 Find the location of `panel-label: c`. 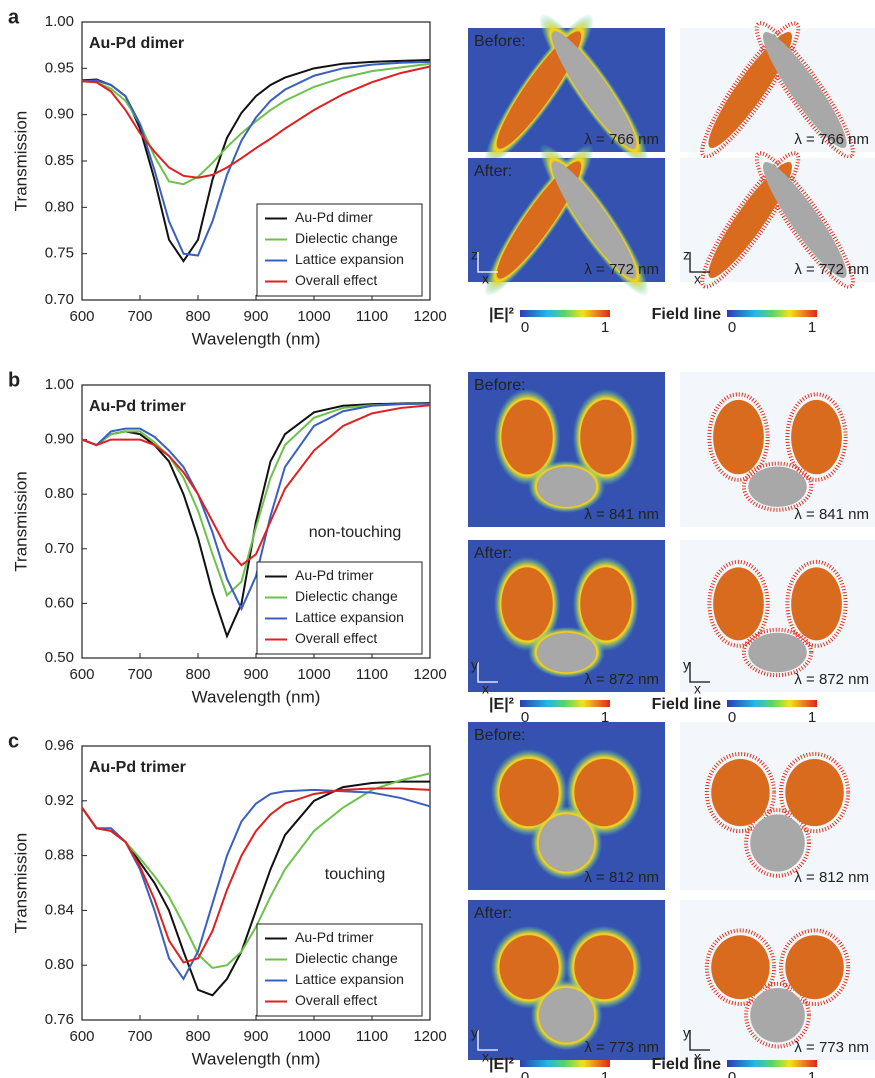

panel-label: c is located at coordinates (13, 741).